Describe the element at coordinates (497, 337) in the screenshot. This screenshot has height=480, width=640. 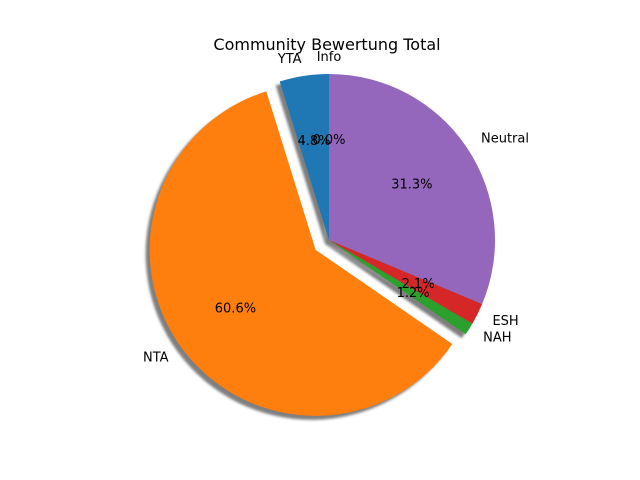
I see `pie-category-label-nah: NAH` at that location.